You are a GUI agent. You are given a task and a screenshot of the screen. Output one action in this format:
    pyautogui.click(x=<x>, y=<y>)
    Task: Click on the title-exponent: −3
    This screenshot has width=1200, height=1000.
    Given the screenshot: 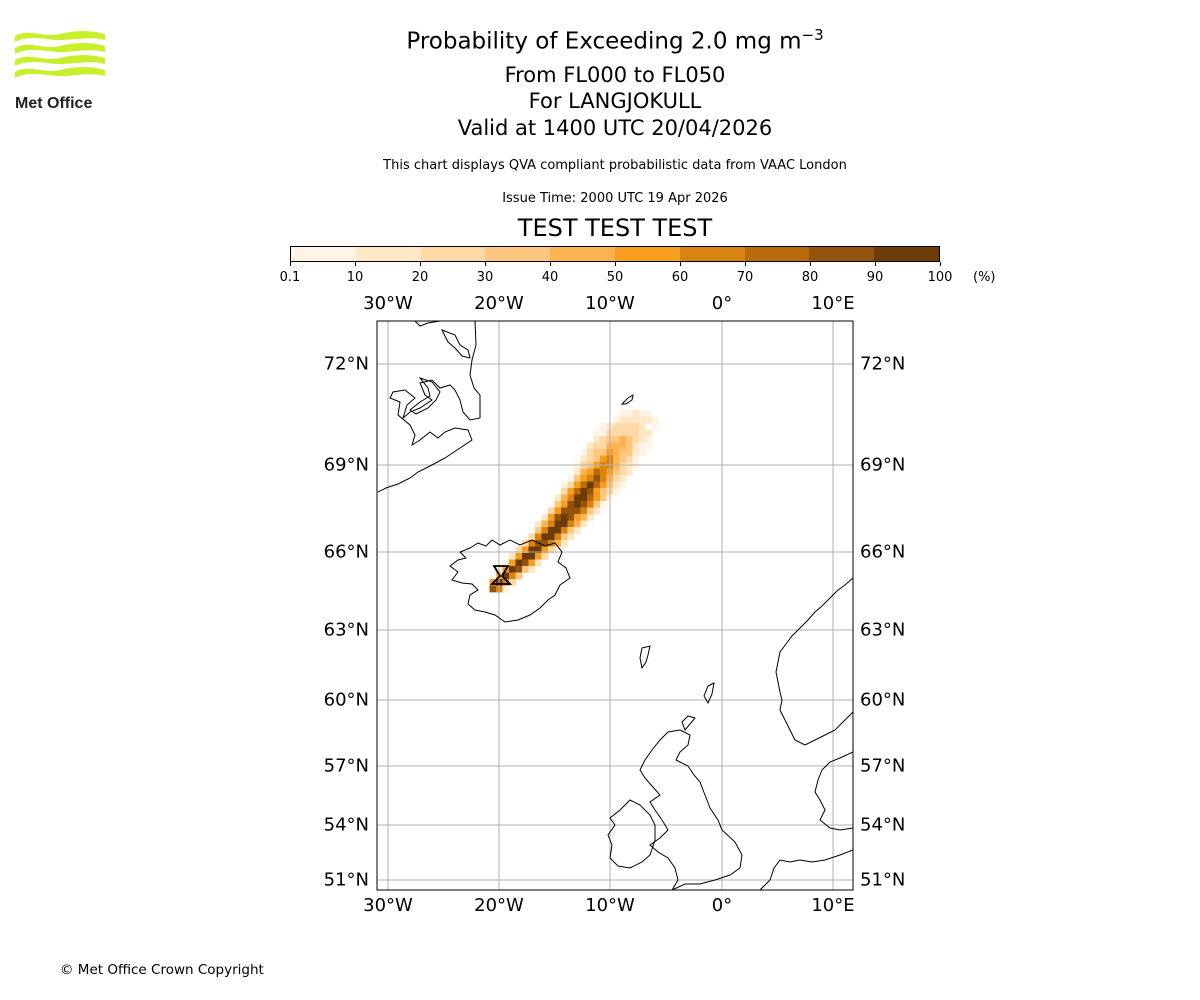 What is the action you would take?
    pyautogui.click(x=812, y=35)
    